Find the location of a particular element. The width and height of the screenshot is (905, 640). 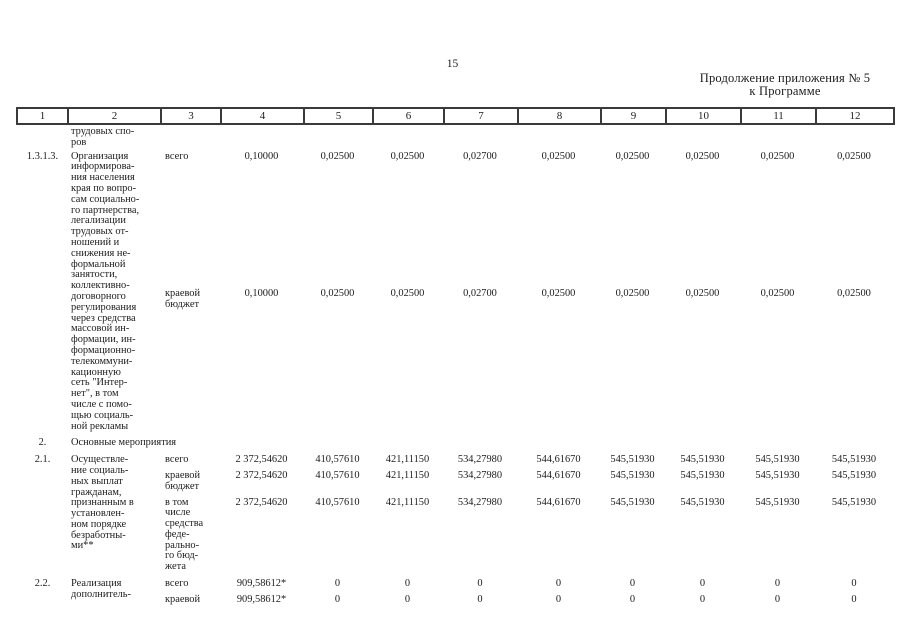

row-number-cell: 1.3.1.3. is located at coordinates (42, 156).